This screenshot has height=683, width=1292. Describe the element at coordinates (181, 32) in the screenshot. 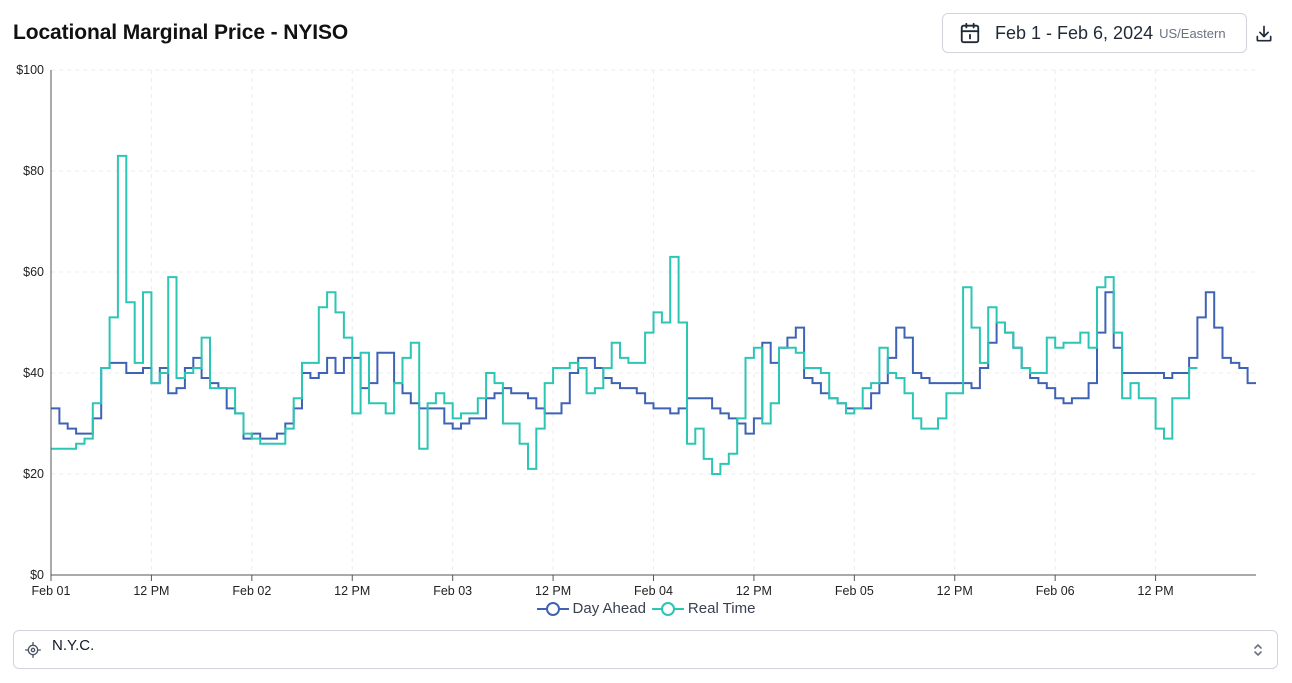

I see `page-title: Locational Marginal Price - NYISO` at that location.